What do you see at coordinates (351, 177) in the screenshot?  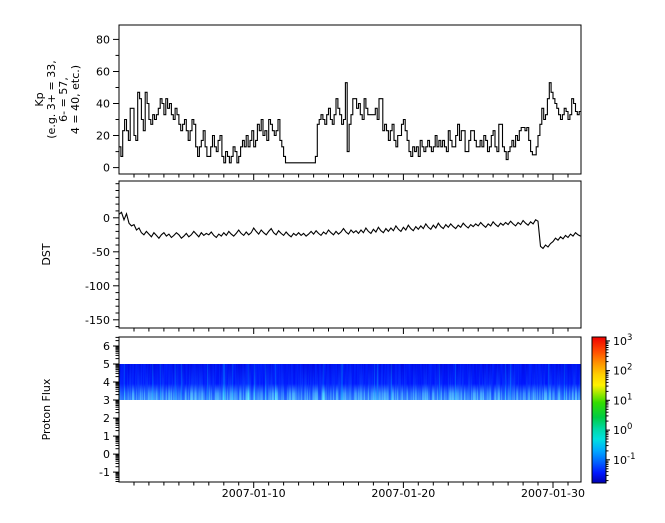 I see `kp-x-ticks` at bounding box center [351, 177].